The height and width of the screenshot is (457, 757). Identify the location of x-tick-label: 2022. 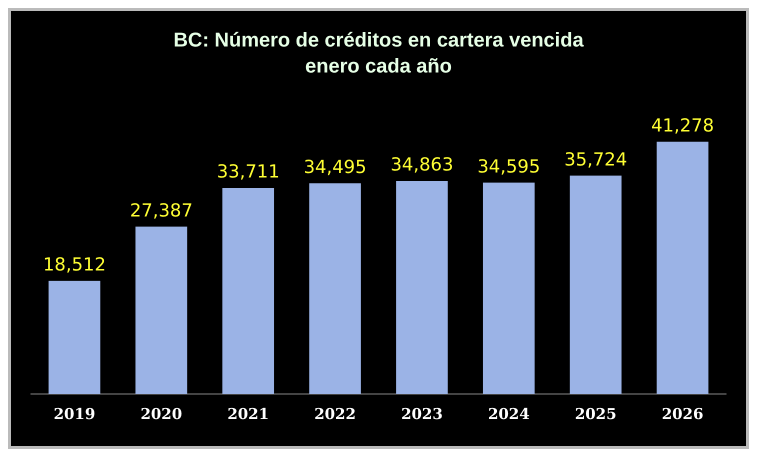
(335, 413).